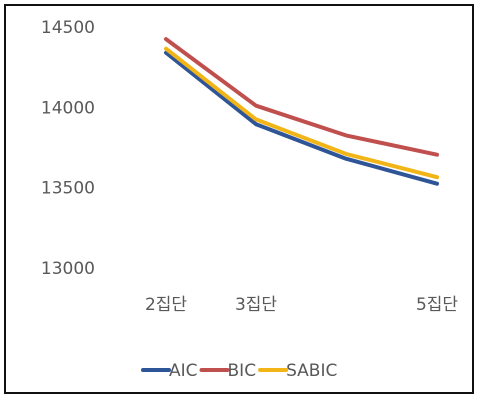 The height and width of the screenshot is (396, 480). What do you see at coordinates (68, 28) in the screenshot?
I see `y-tick-label: 14500` at bounding box center [68, 28].